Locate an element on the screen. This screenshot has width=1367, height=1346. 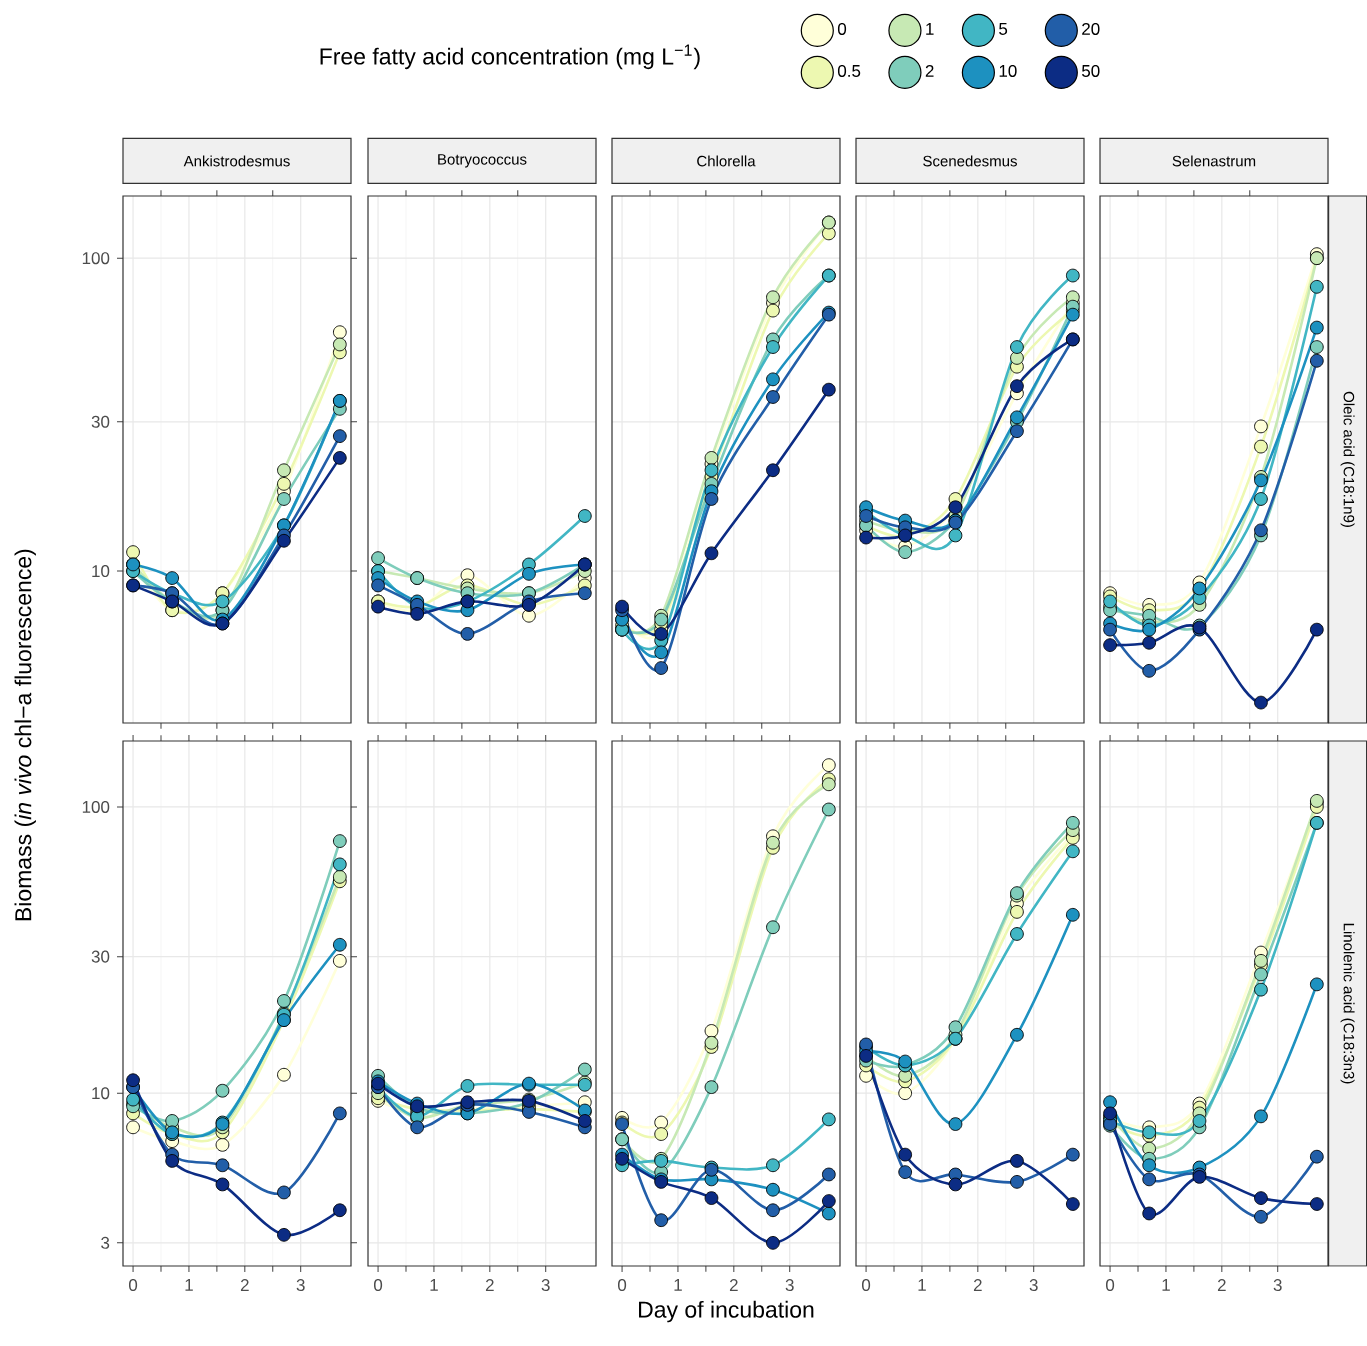
legend-label: 5 is located at coordinates (1003, 29).